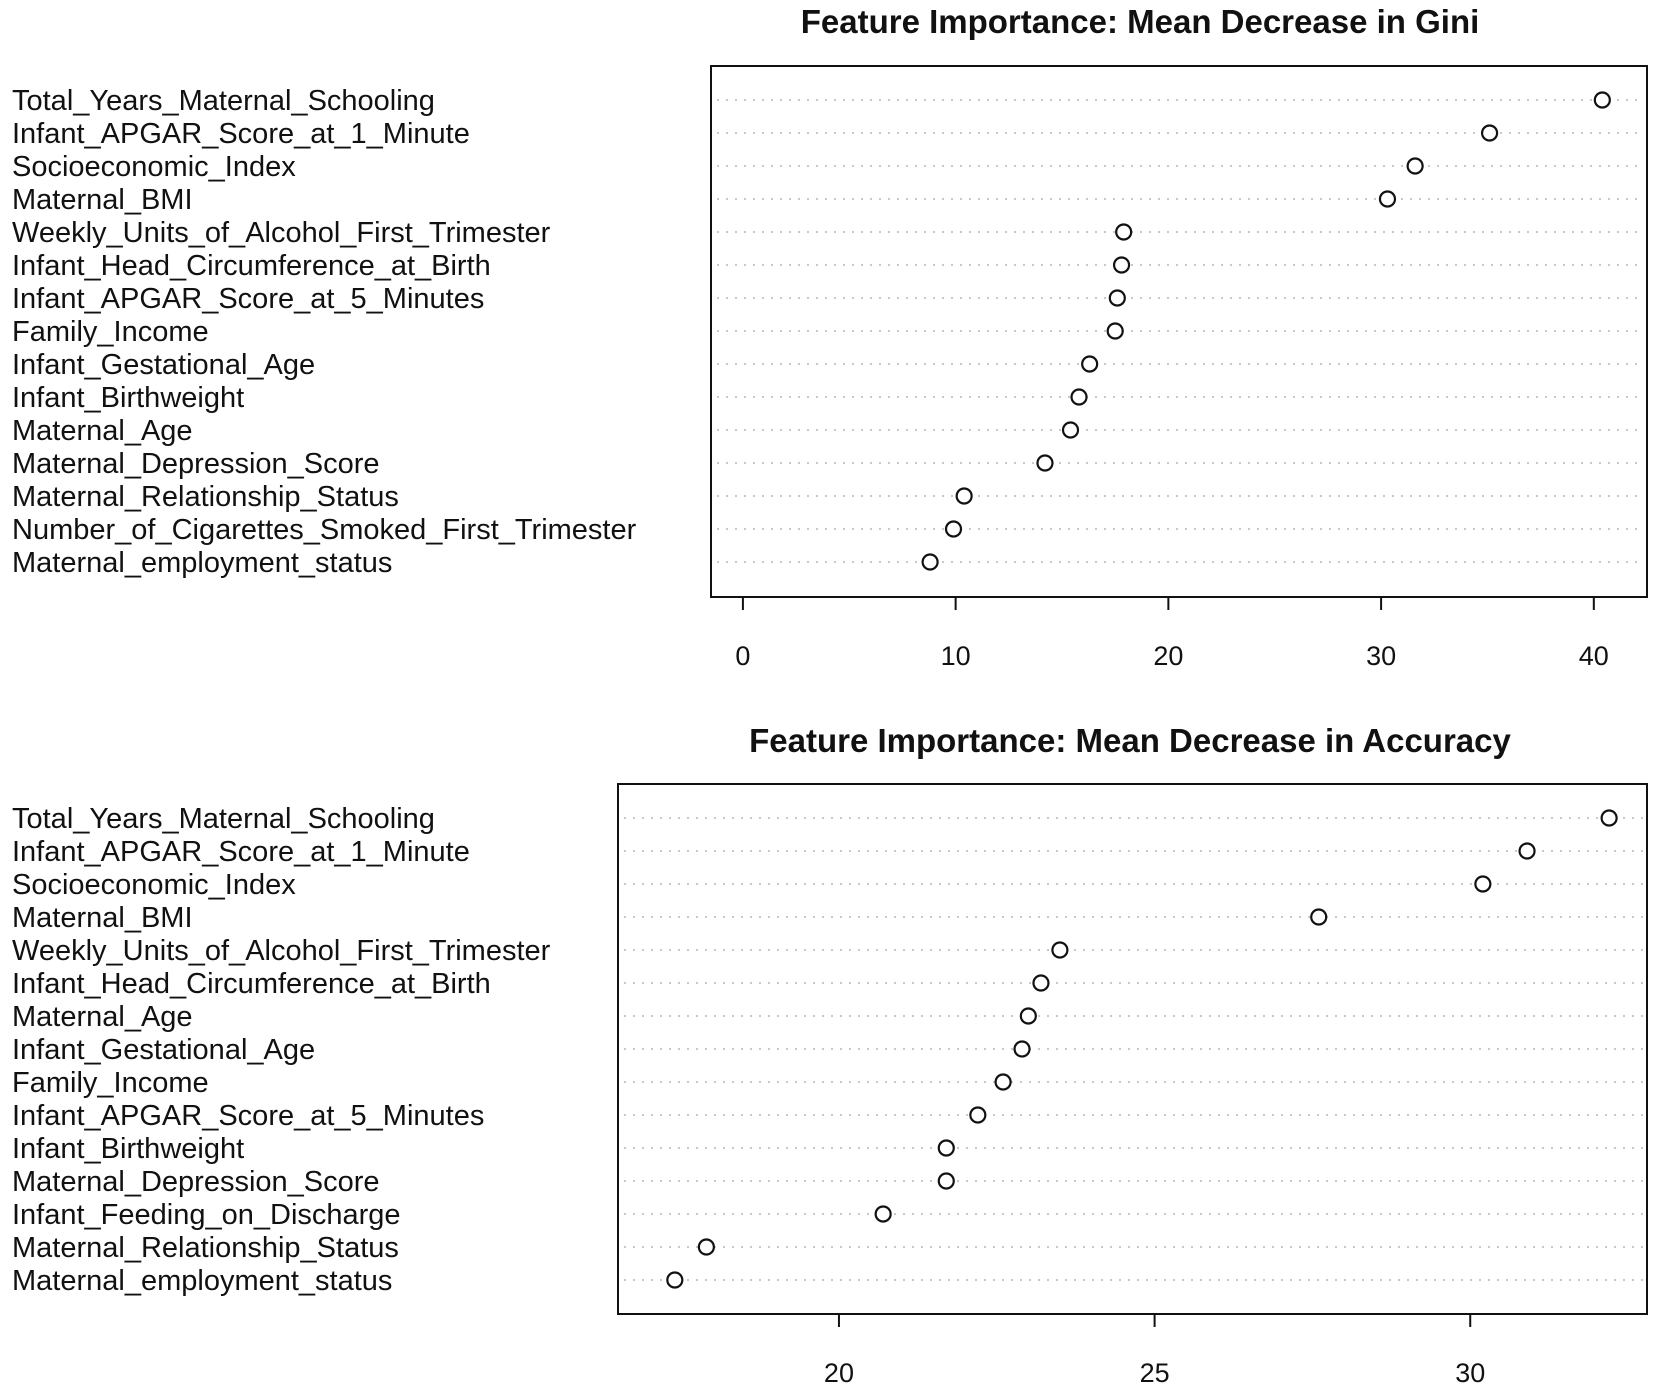  What do you see at coordinates (248, 299) in the screenshot?
I see `gini-row-label: Infant_APGAR_Score_at_5_Minutes` at bounding box center [248, 299].